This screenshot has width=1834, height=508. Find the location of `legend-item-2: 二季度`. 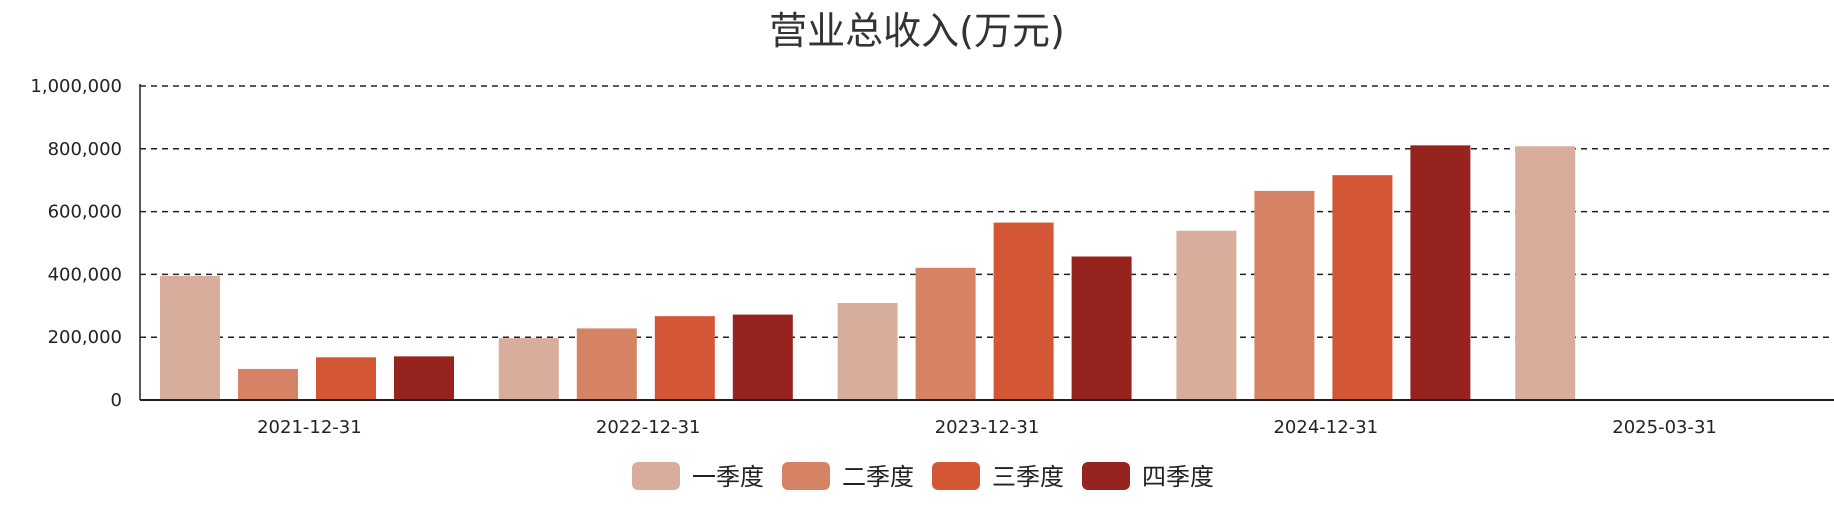

legend-item-2: 二季度 is located at coordinates (848, 476).